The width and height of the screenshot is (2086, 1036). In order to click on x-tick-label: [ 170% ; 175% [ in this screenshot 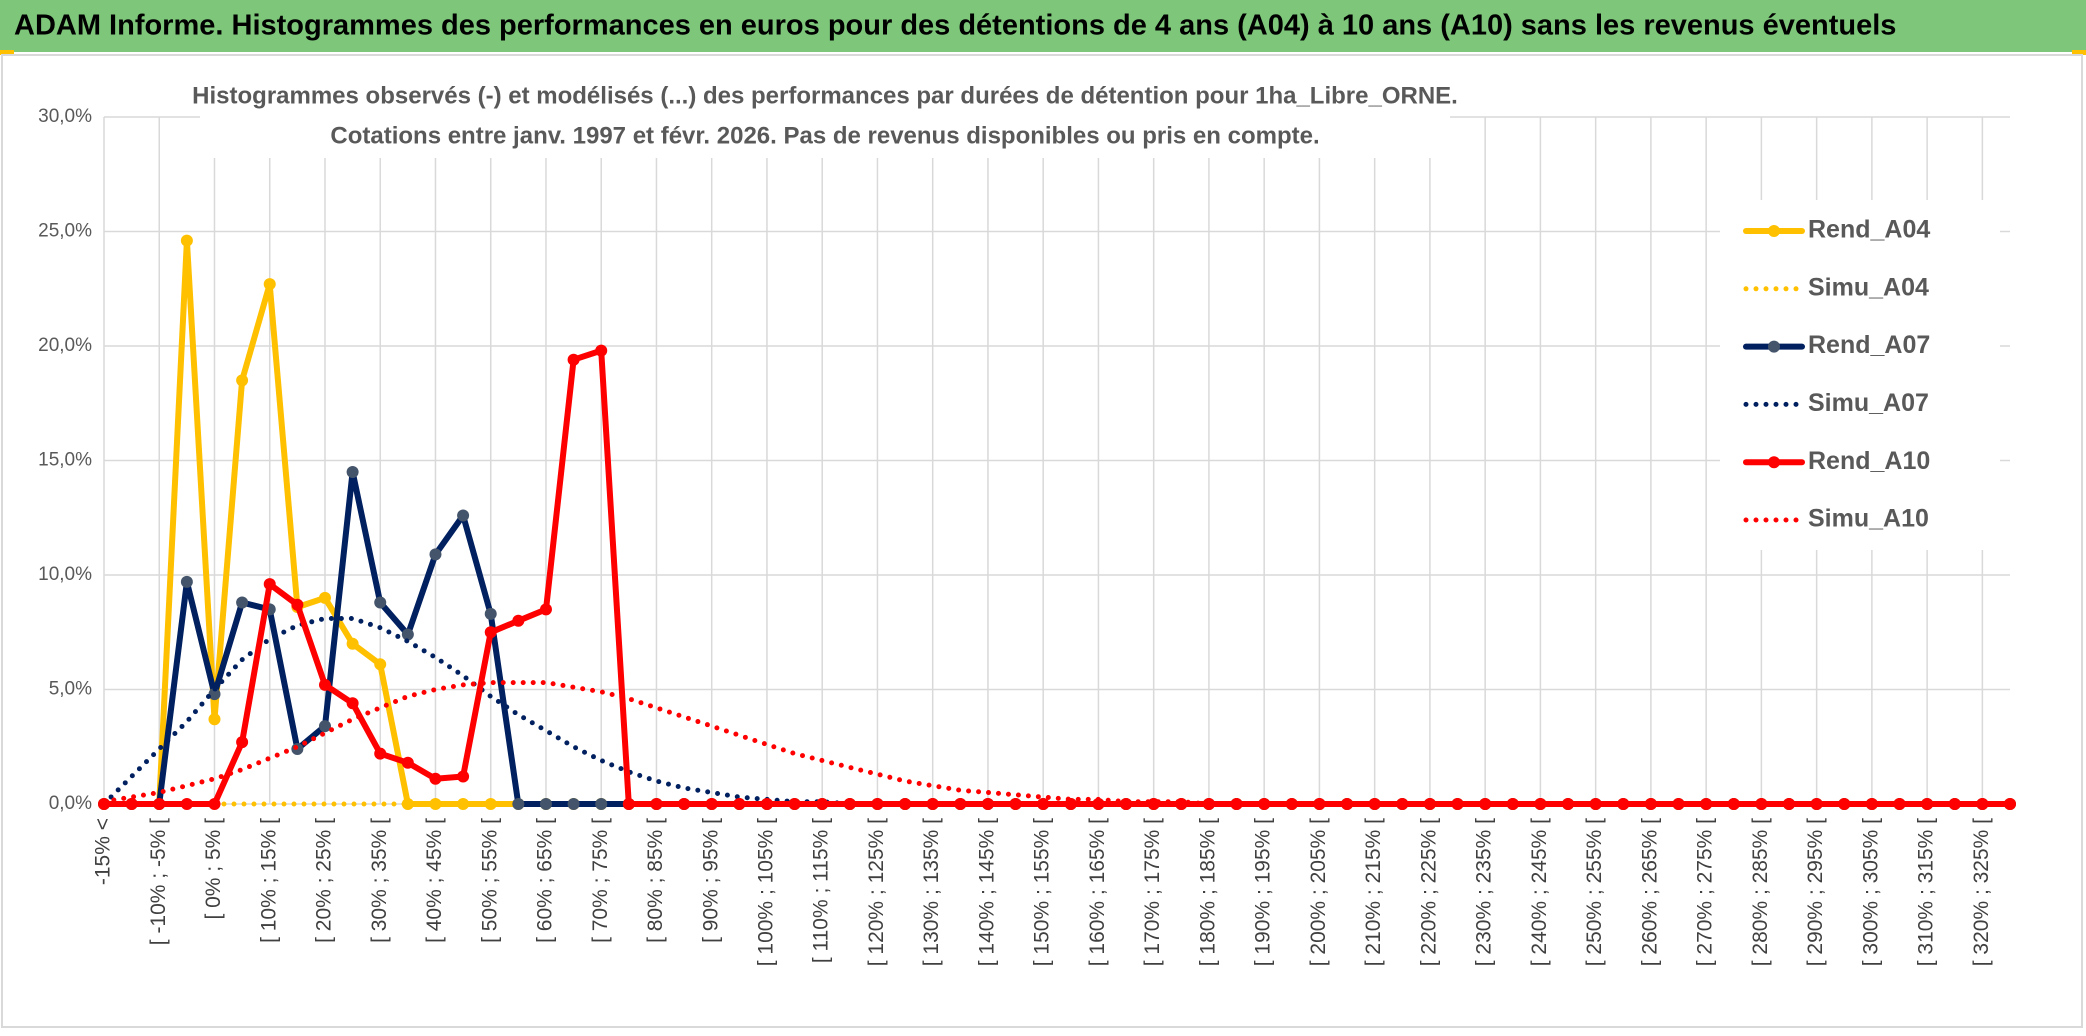, I will do `click(1152, 892)`.